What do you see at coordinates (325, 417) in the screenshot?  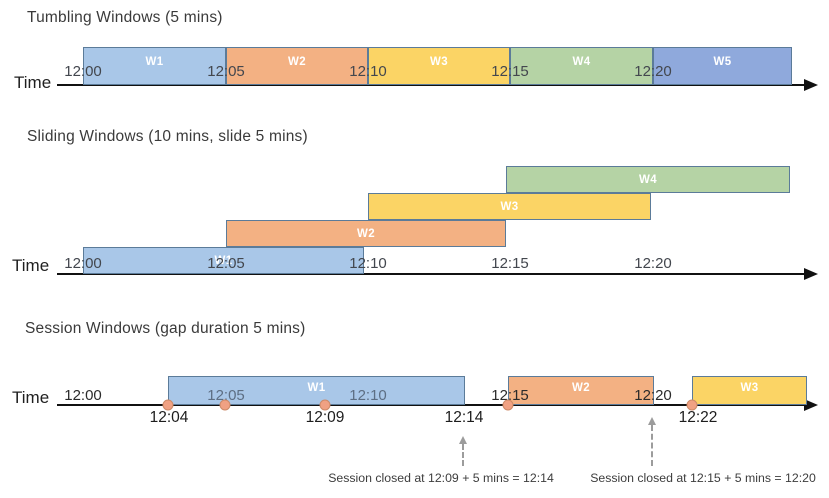 I see `event-time-label: 12:09` at bounding box center [325, 417].